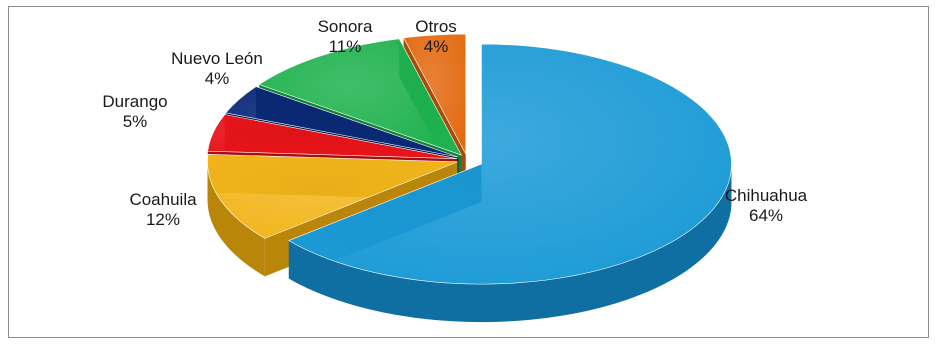 The height and width of the screenshot is (344, 937). What do you see at coordinates (332, 196) in the screenshot?
I see `slice-coahuila` at bounding box center [332, 196].